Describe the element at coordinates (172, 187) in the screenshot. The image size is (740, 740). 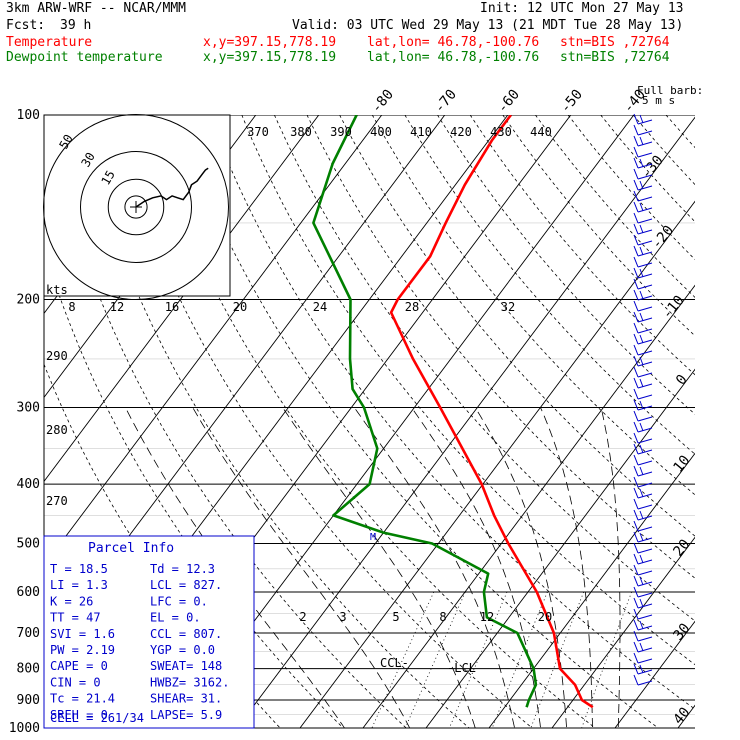
I see `hodograph-trace` at that location.